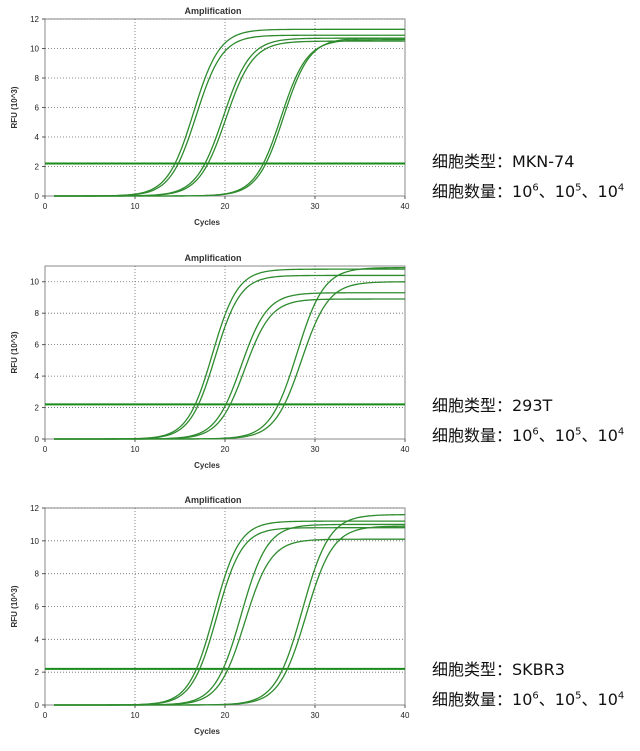  I want to click on caption-cell-qty-3: 细胞数量：106、105、104, so click(528, 700).